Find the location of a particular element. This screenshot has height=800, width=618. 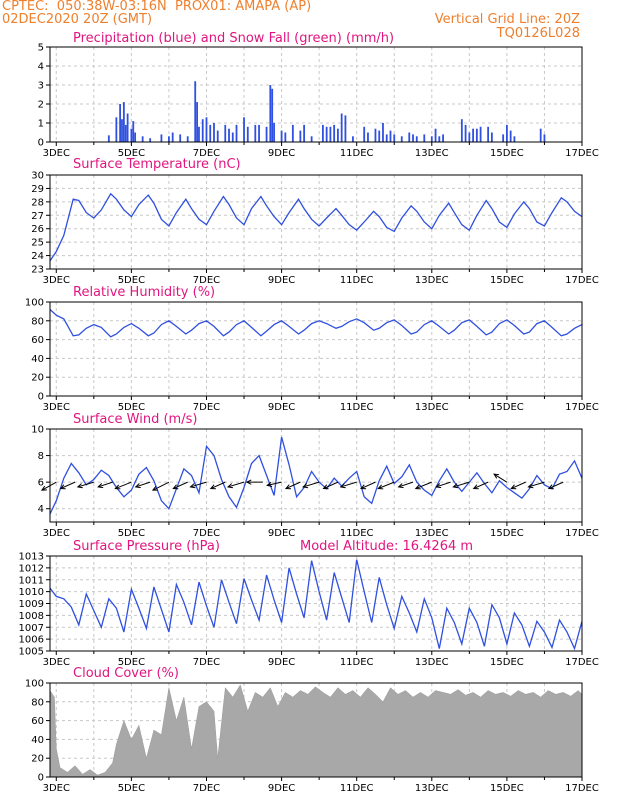

y-tick-label: 1005 is located at coordinates (31, 652).